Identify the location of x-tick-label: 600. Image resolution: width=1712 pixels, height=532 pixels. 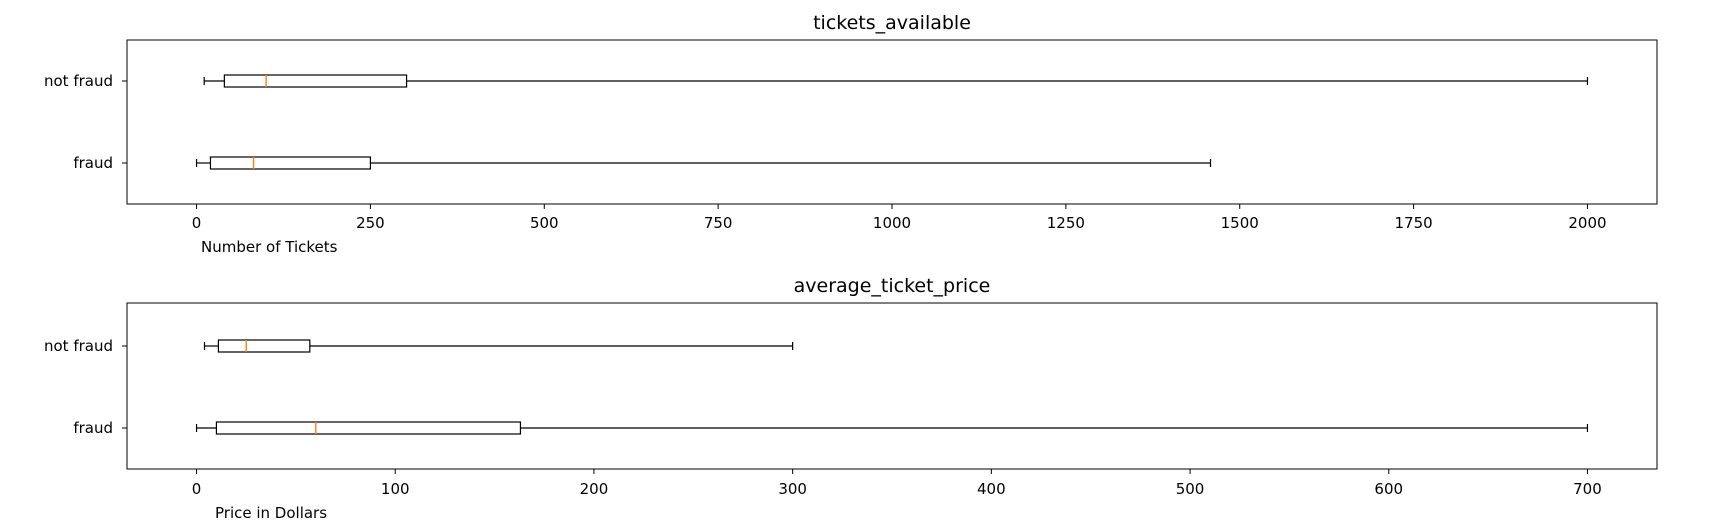
(1388, 489).